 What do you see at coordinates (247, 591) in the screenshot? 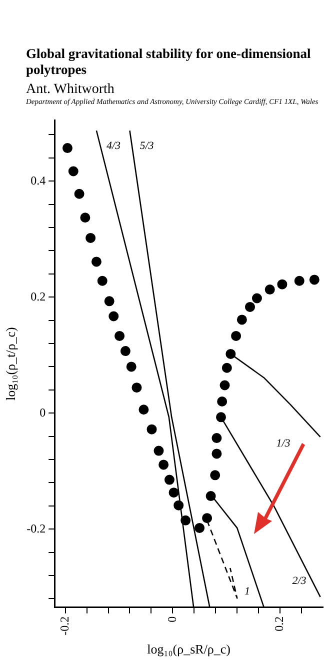
I see `series-label: 1` at bounding box center [247, 591].